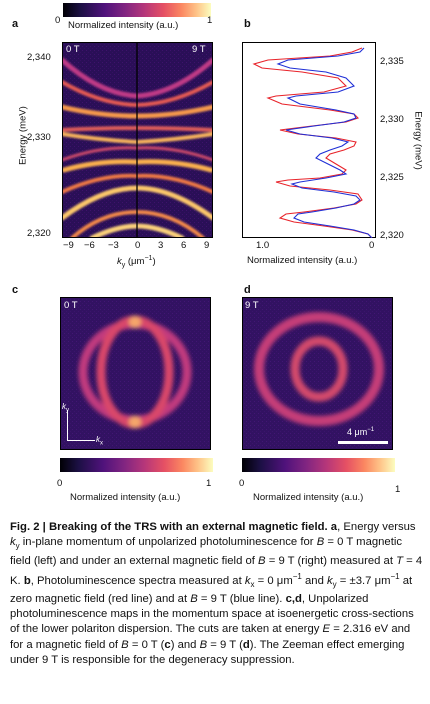  Describe the element at coordinates (184, 245) in the screenshot. I see `panel-a-xtick: 6` at that location.